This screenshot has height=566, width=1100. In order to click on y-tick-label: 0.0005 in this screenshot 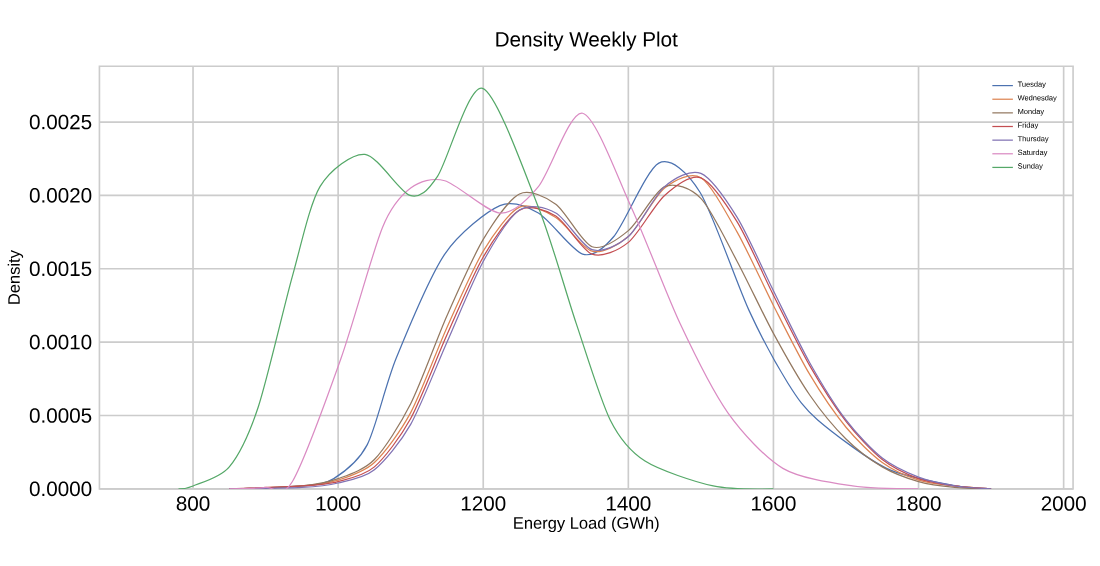, I will do `click(60, 416)`.